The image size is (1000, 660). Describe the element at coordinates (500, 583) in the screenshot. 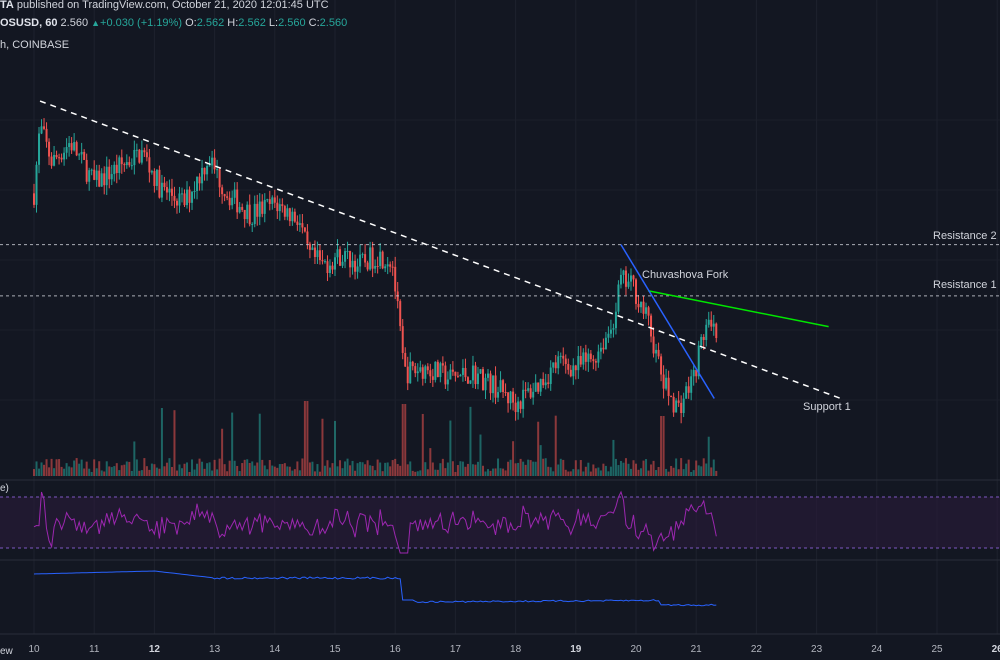

I see `obv-pane` at that location.